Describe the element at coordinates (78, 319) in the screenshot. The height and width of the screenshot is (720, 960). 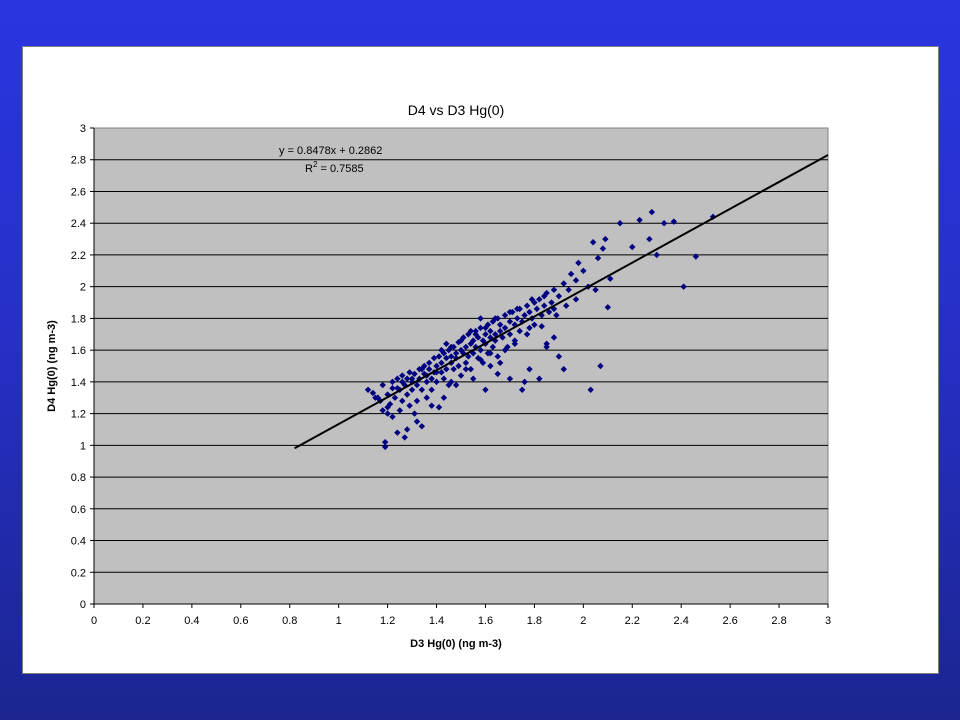
I see `y-tick-label: 1.8` at that location.